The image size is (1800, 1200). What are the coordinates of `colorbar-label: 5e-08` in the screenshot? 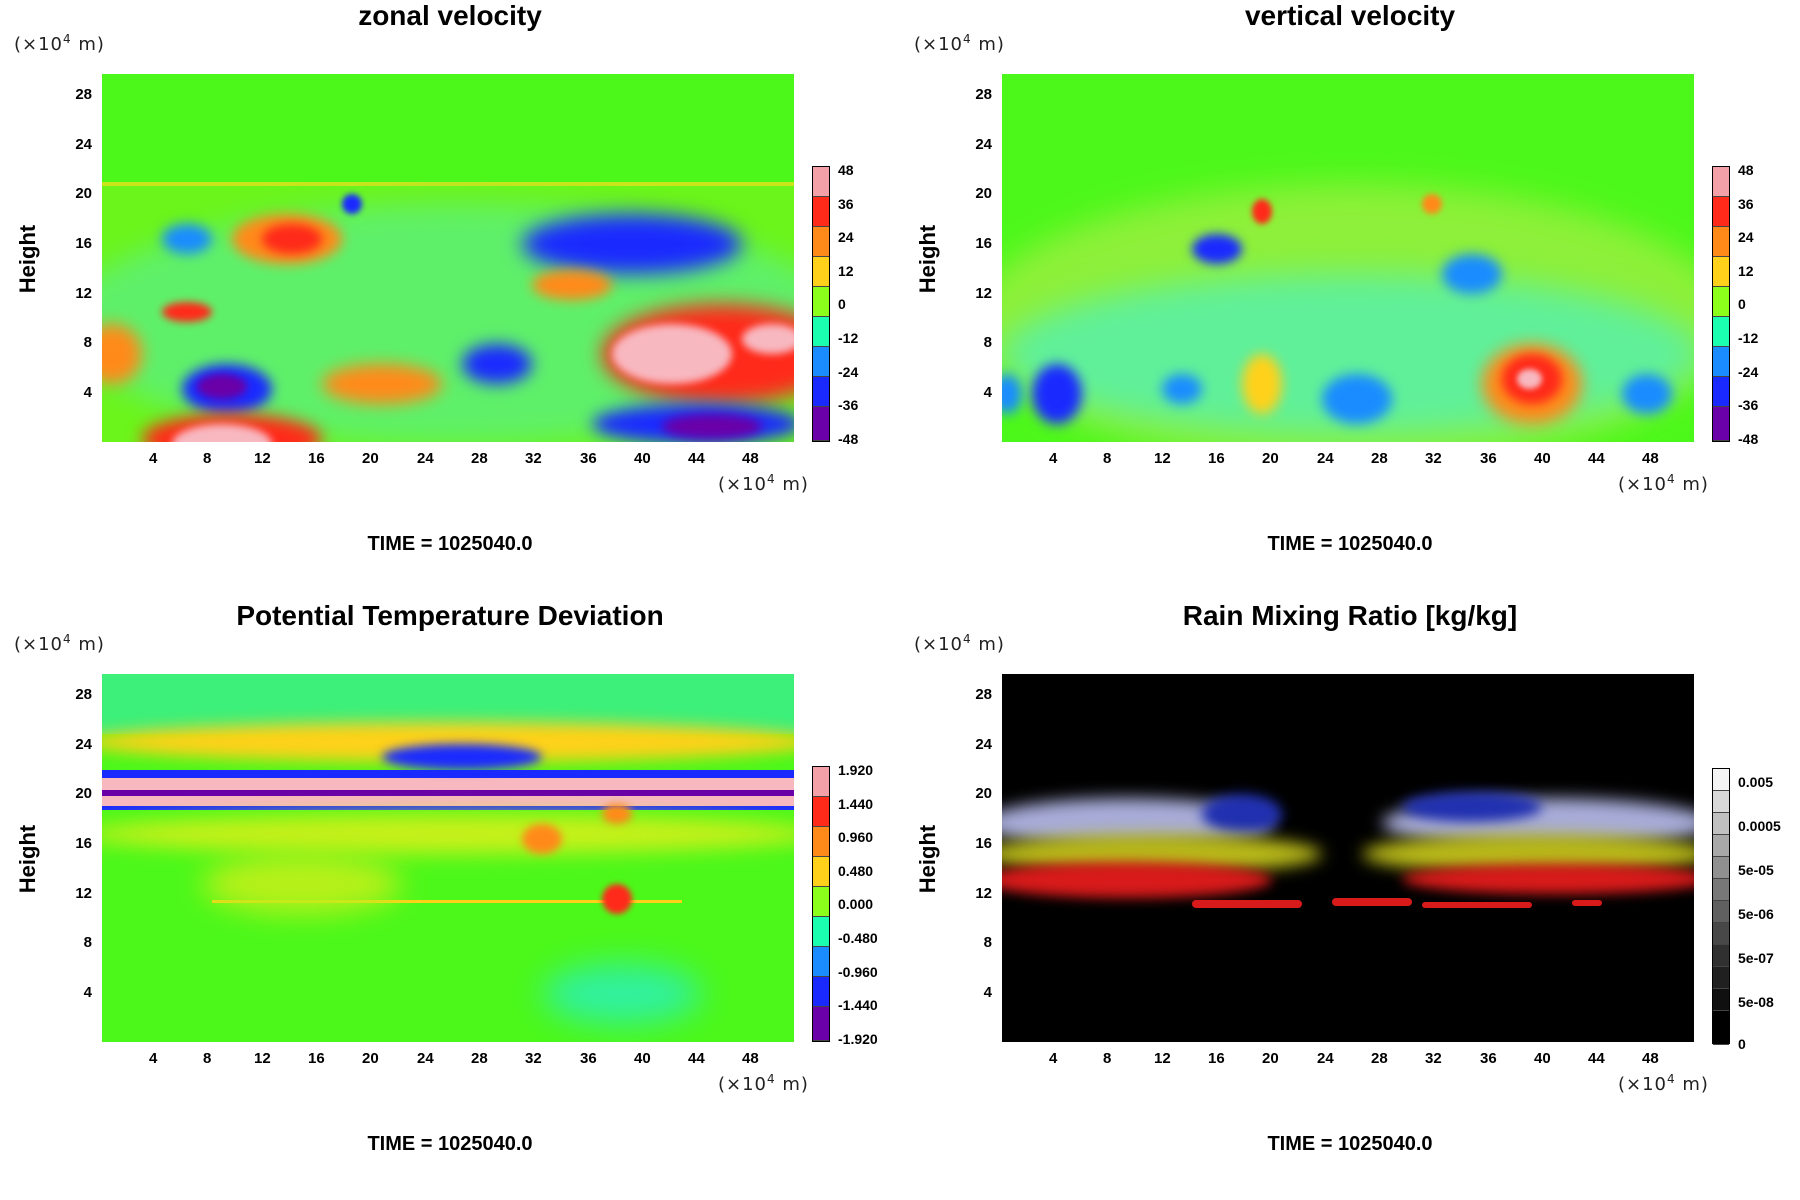 It's located at (1756, 1002).